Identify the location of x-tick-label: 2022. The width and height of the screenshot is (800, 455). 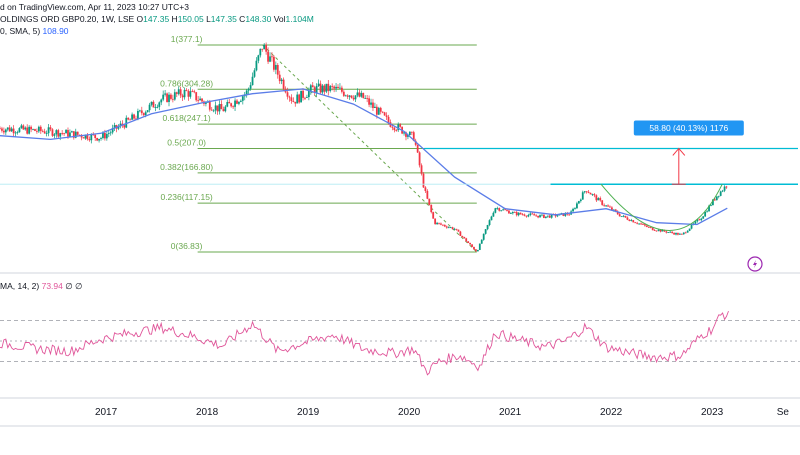
(611, 412).